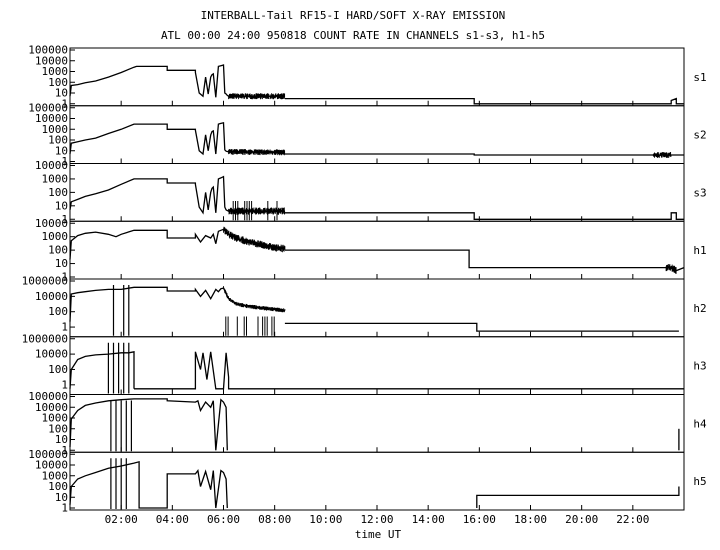  Describe the element at coordinates (699, 481) in the screenshot. I see `panel-label: h5` at that location.